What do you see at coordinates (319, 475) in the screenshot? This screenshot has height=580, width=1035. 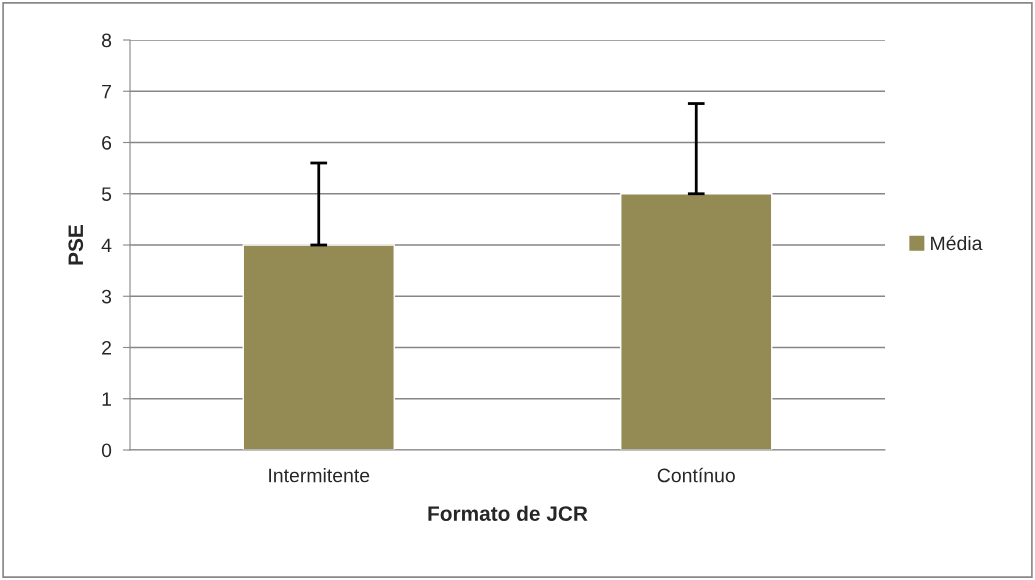 I see `x-tick-label: Intermitente` at bounding box center [319, 475].